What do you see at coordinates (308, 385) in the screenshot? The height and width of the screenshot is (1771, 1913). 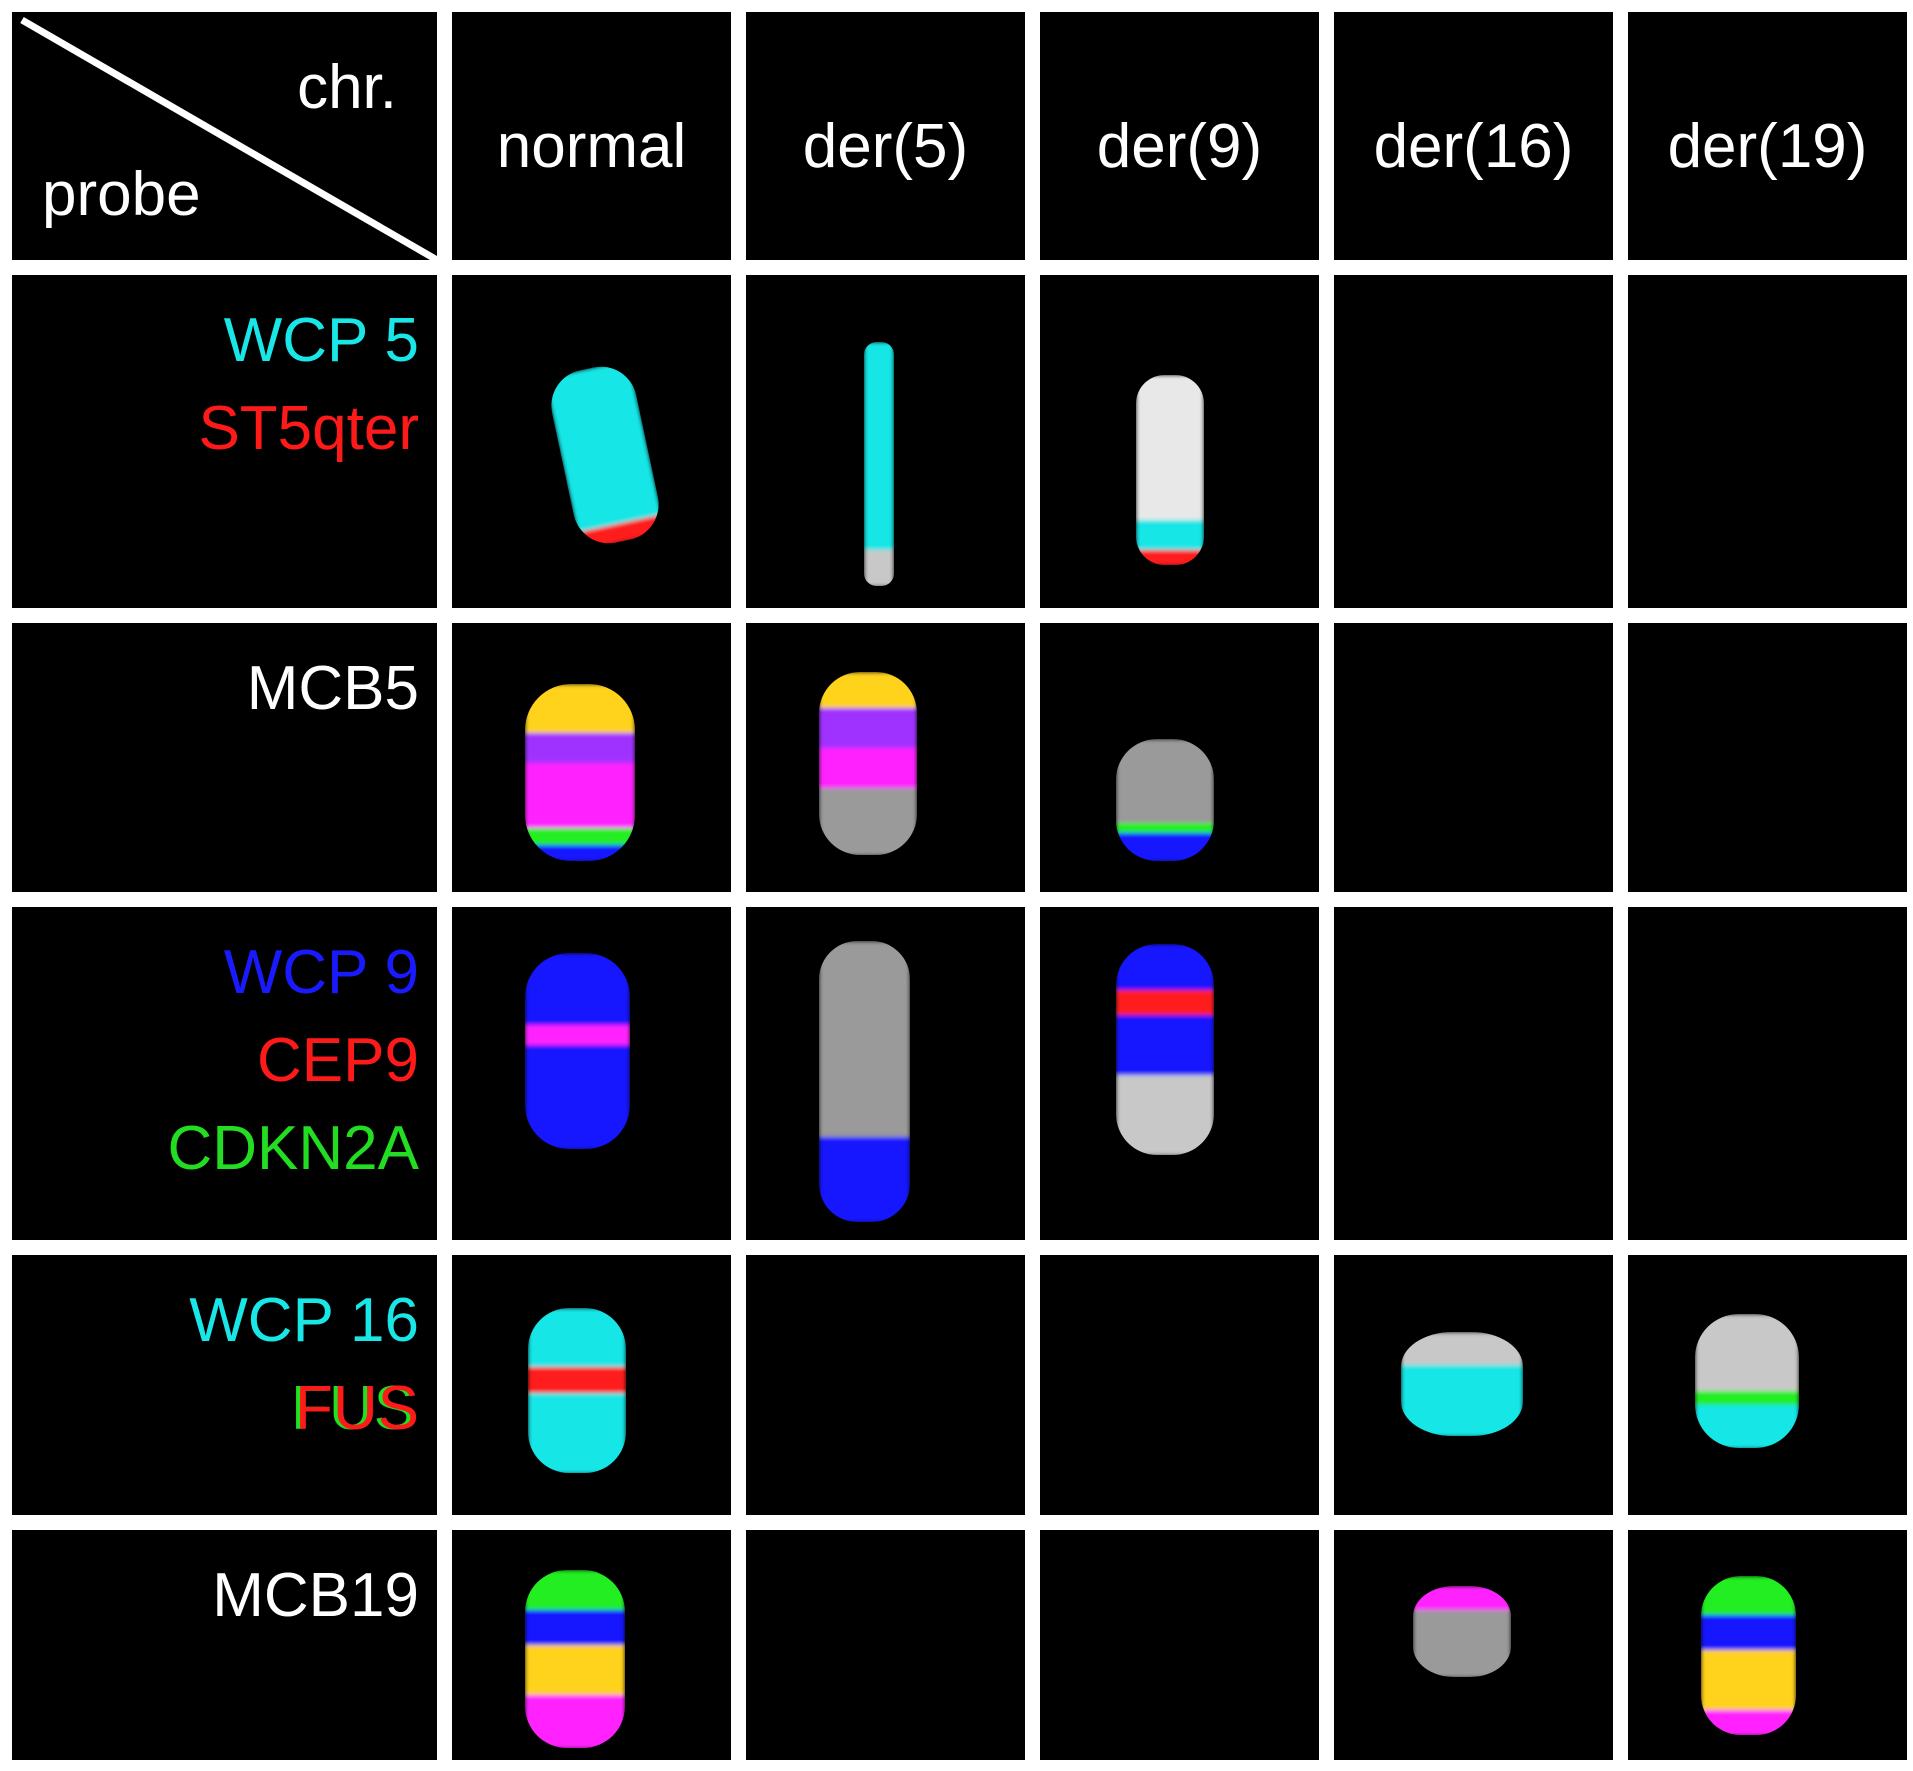 I see `probe-list: WCP 5 ST5qter` at bounding box center [308, 385].